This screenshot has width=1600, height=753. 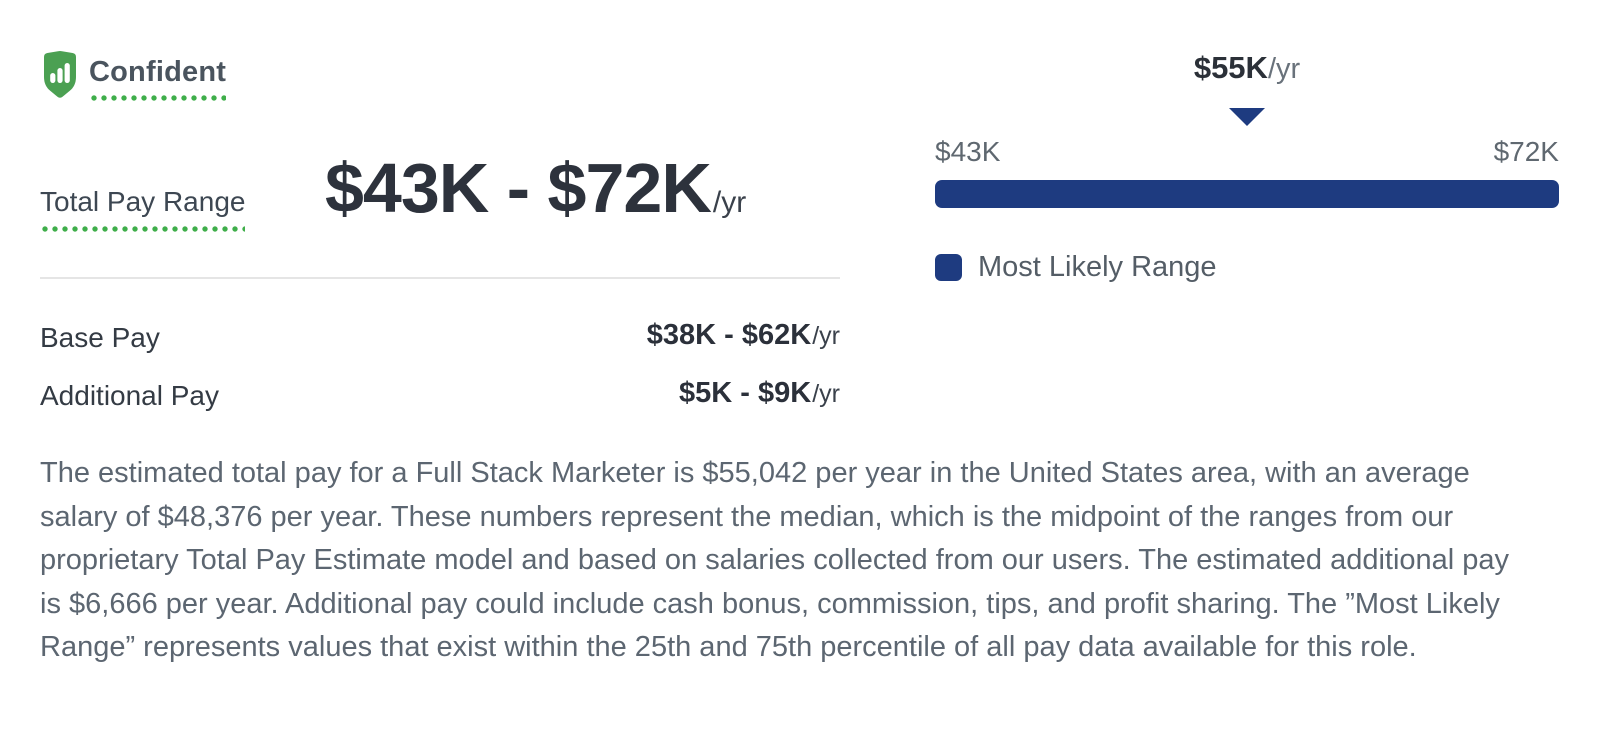 What do you see at coordinates (1247, 194) in the screenshot?
I see `most-likely-range-bar` at bounding box center [1247, 194].